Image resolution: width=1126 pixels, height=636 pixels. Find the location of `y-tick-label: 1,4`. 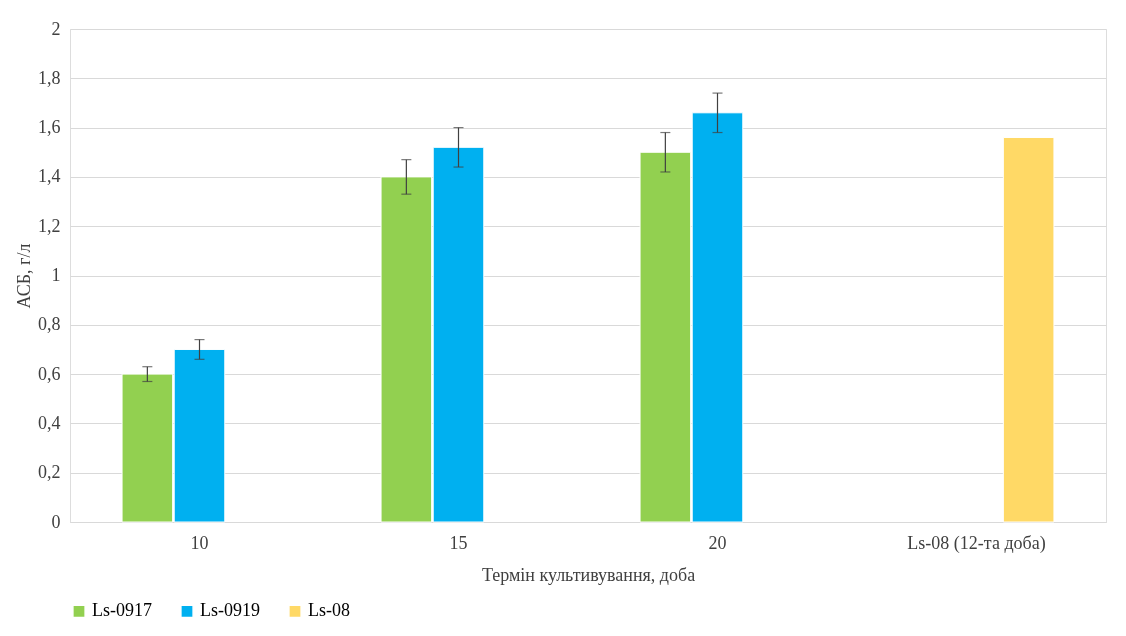

y-tick-label: 1,4 is located at coordinates (49, 176).